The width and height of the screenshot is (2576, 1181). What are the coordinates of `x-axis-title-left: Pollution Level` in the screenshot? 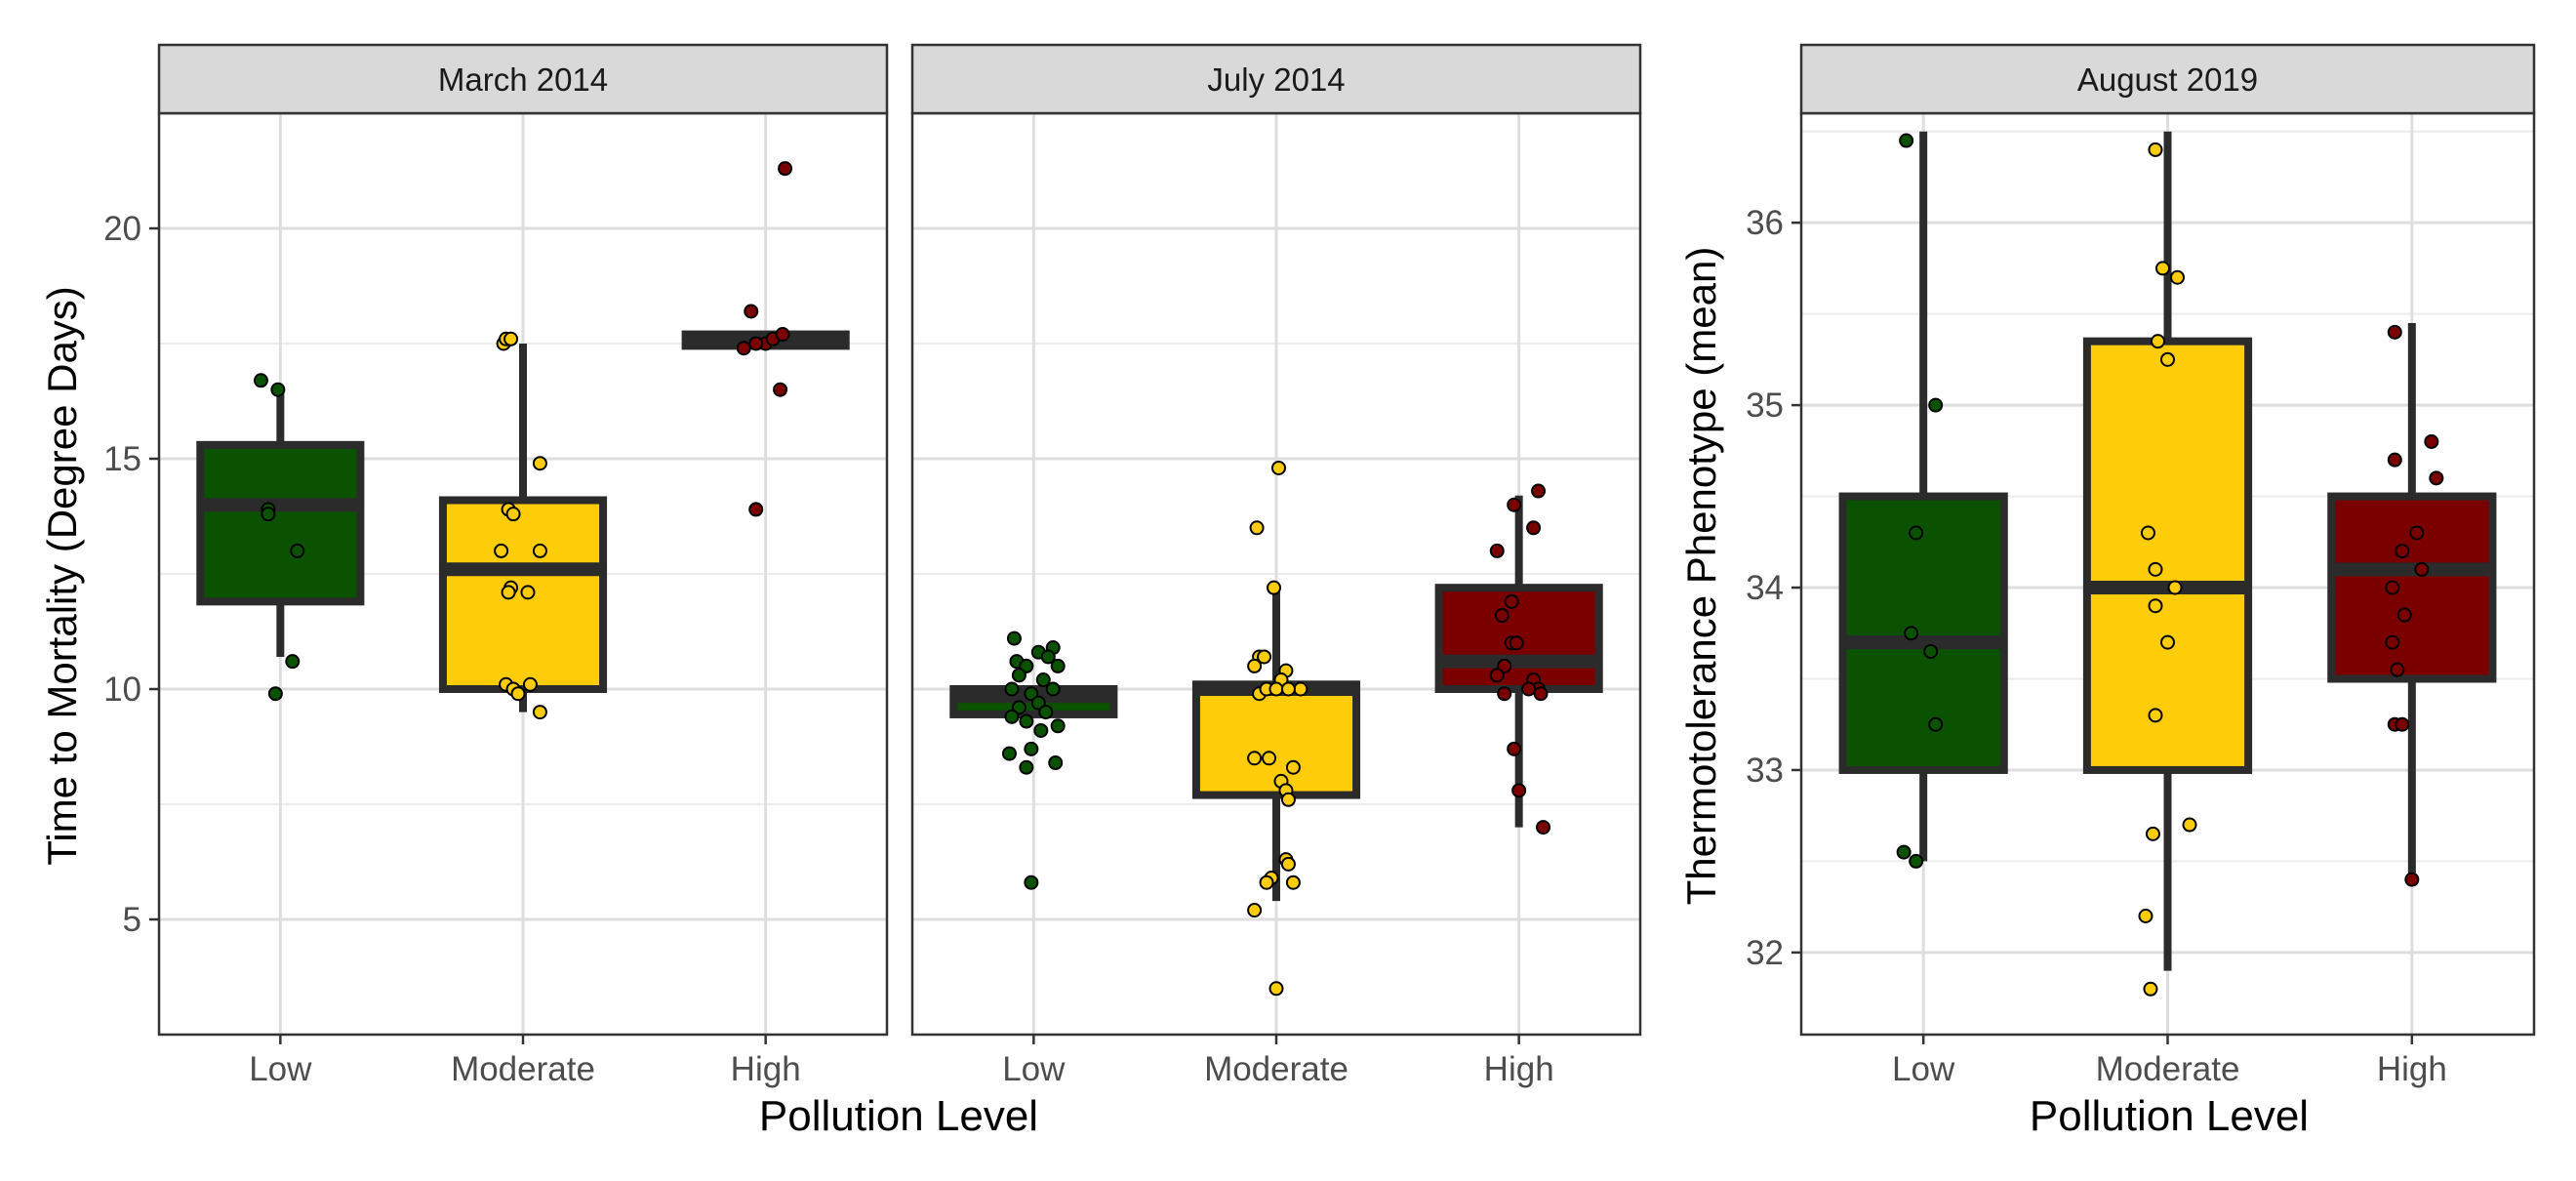 It's located at (898, 1116).